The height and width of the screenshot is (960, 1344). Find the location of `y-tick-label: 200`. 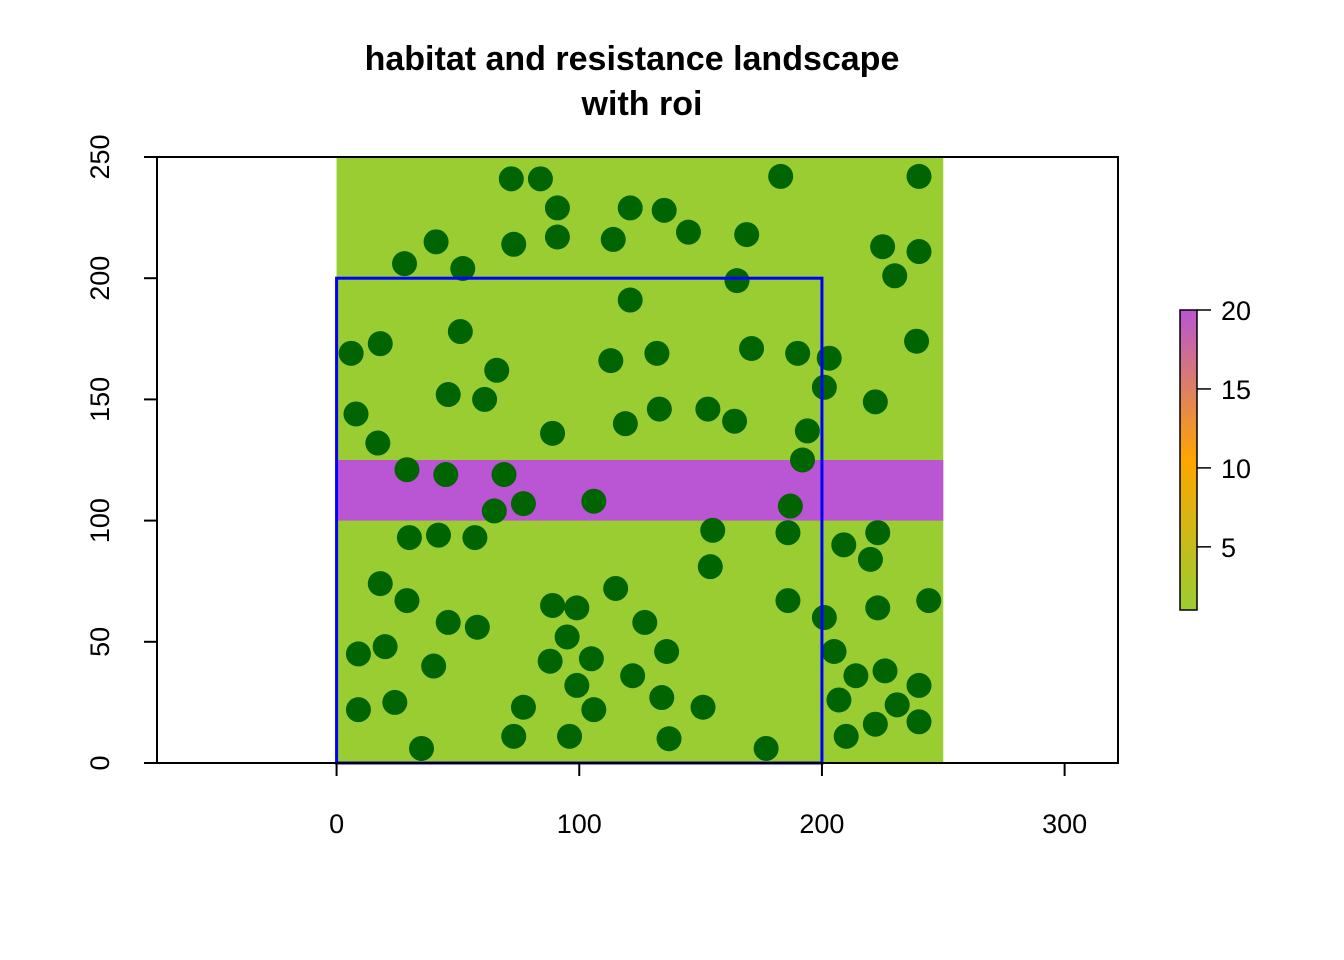

y-tick-label: 200 is located at coordinates (100, 278).